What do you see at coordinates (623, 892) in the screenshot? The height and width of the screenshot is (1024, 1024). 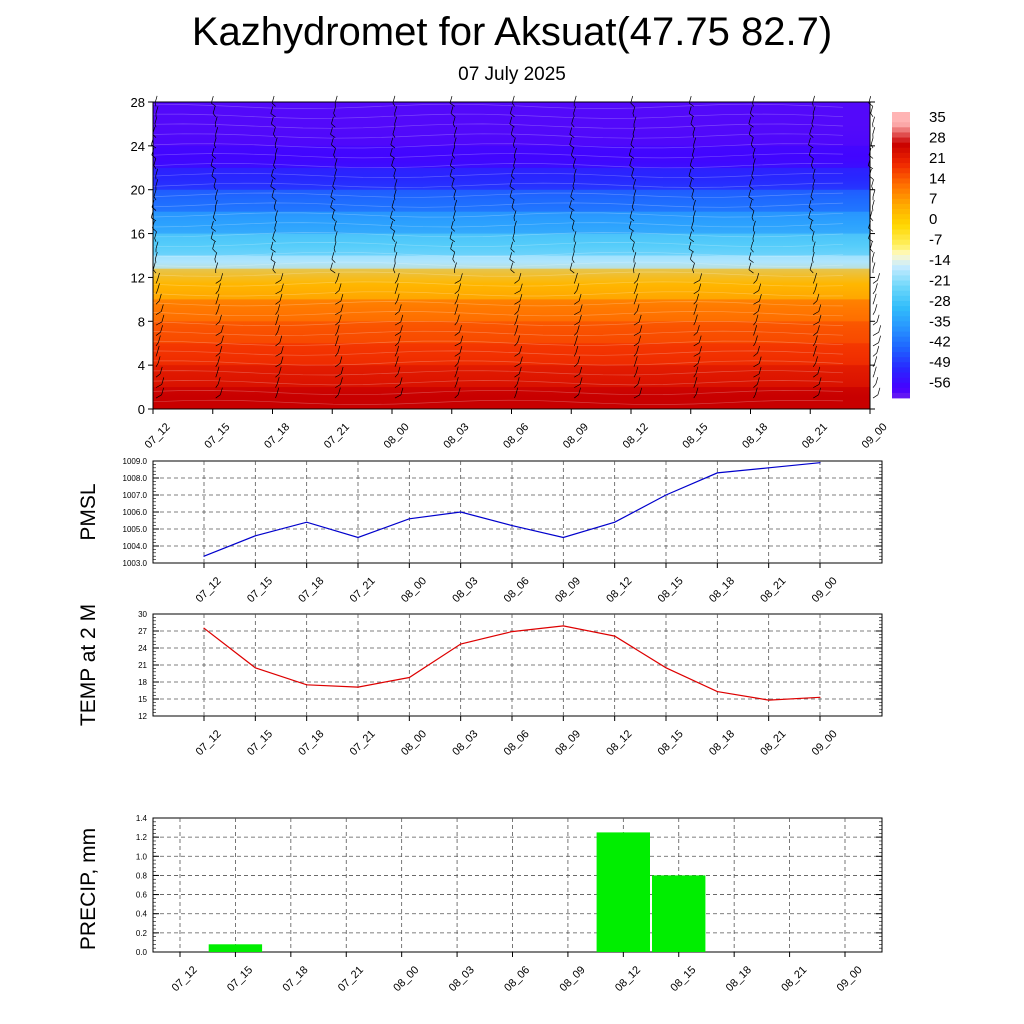 I see `precip-bar` at bounding box center [623, 892].